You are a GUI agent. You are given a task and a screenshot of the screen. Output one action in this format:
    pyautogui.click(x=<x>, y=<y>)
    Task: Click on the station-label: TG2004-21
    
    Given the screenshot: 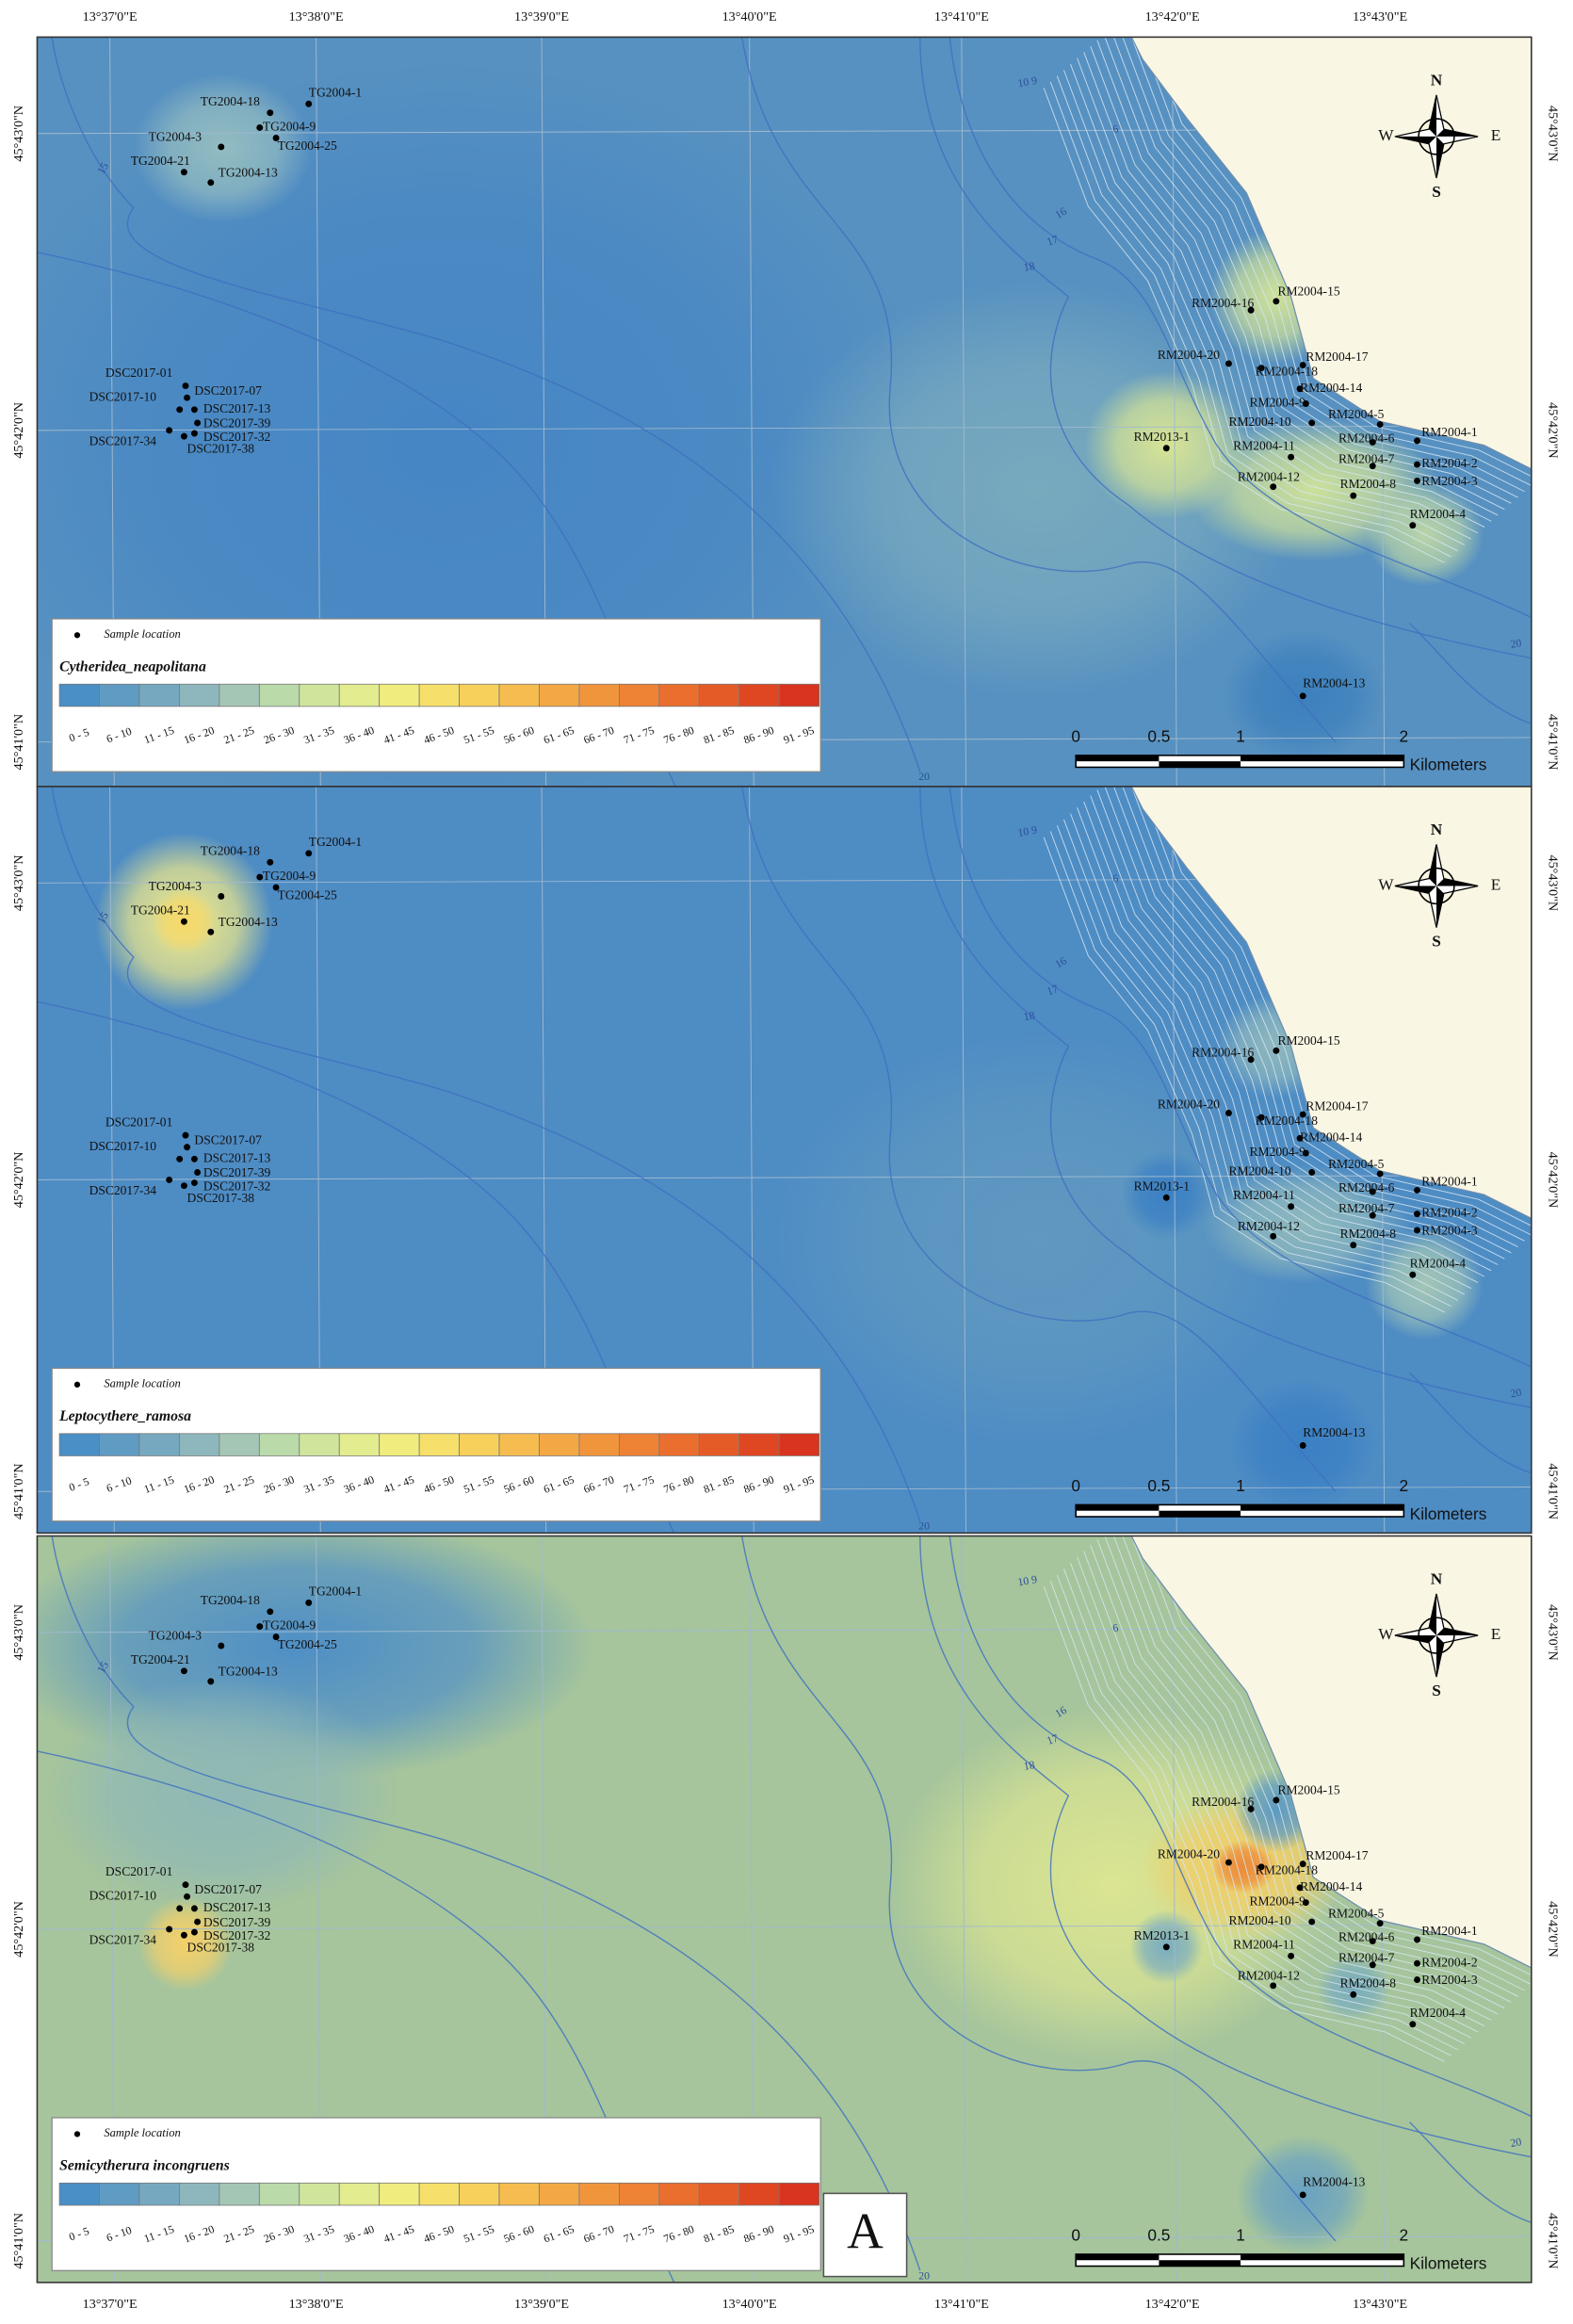 What is the action you would take?
    pyautogui.click(x=160, y=1659)
    